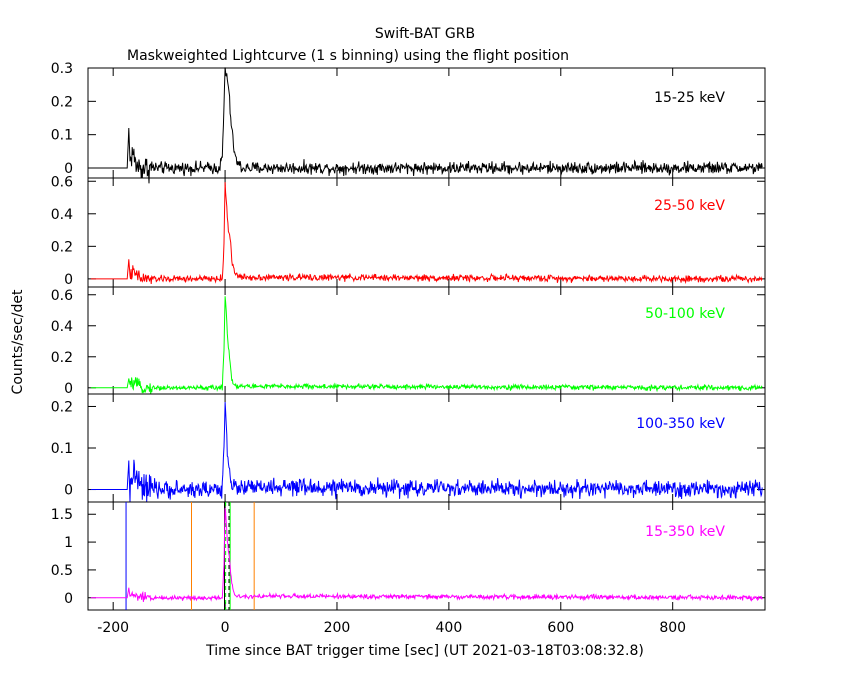  I want to click on y-tick-label: 1, so click(68, 543).